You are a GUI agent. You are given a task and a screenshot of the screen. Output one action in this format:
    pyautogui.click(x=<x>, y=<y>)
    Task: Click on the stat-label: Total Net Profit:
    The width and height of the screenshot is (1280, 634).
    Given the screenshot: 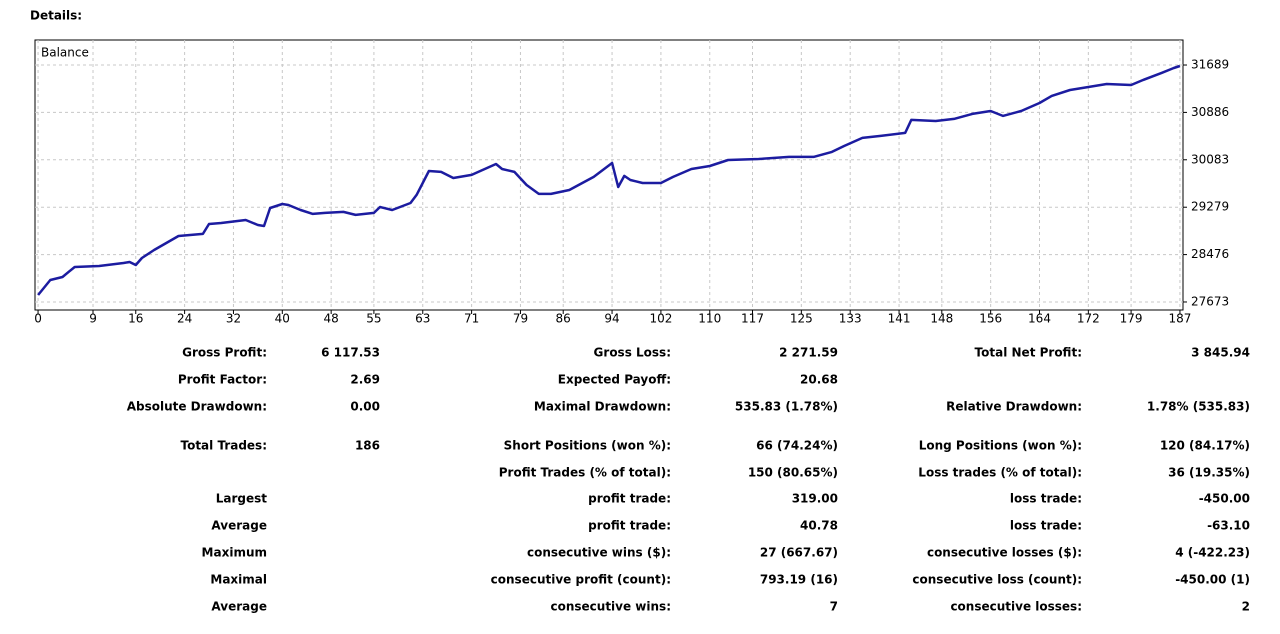 What is the action you would take?
    pyautogui.click(x=1028, y=353)
    